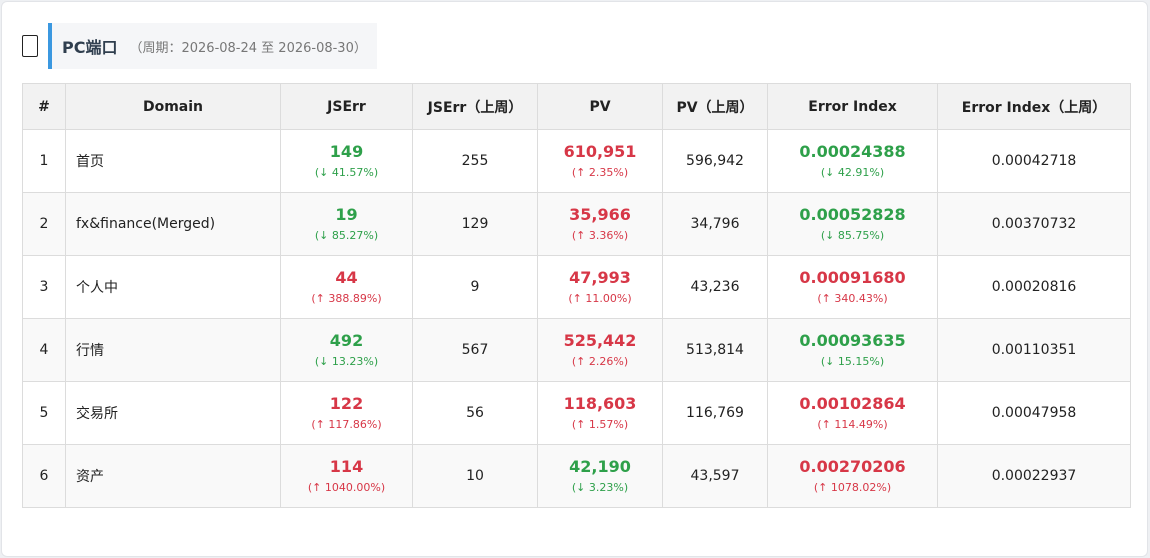 This screenshot has height=558, width=1150. Describe the element at coordinates (852, 106) in the screenshot. I see `column-header: Error Index` at that location.